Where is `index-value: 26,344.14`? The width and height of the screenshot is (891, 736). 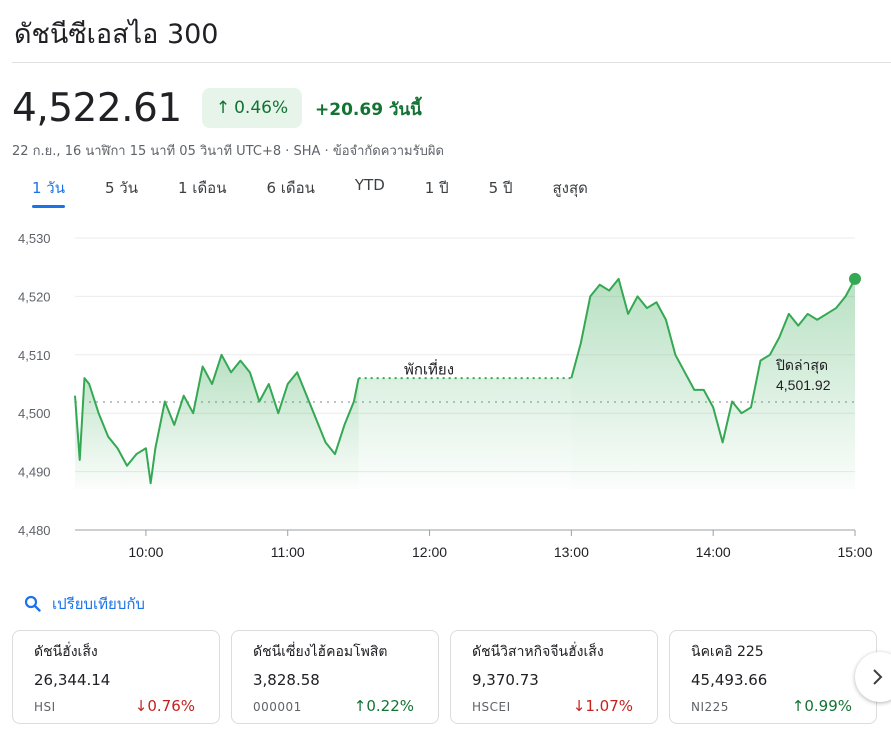
index-value: 26,344.14 is located at coordinates (72, 680).